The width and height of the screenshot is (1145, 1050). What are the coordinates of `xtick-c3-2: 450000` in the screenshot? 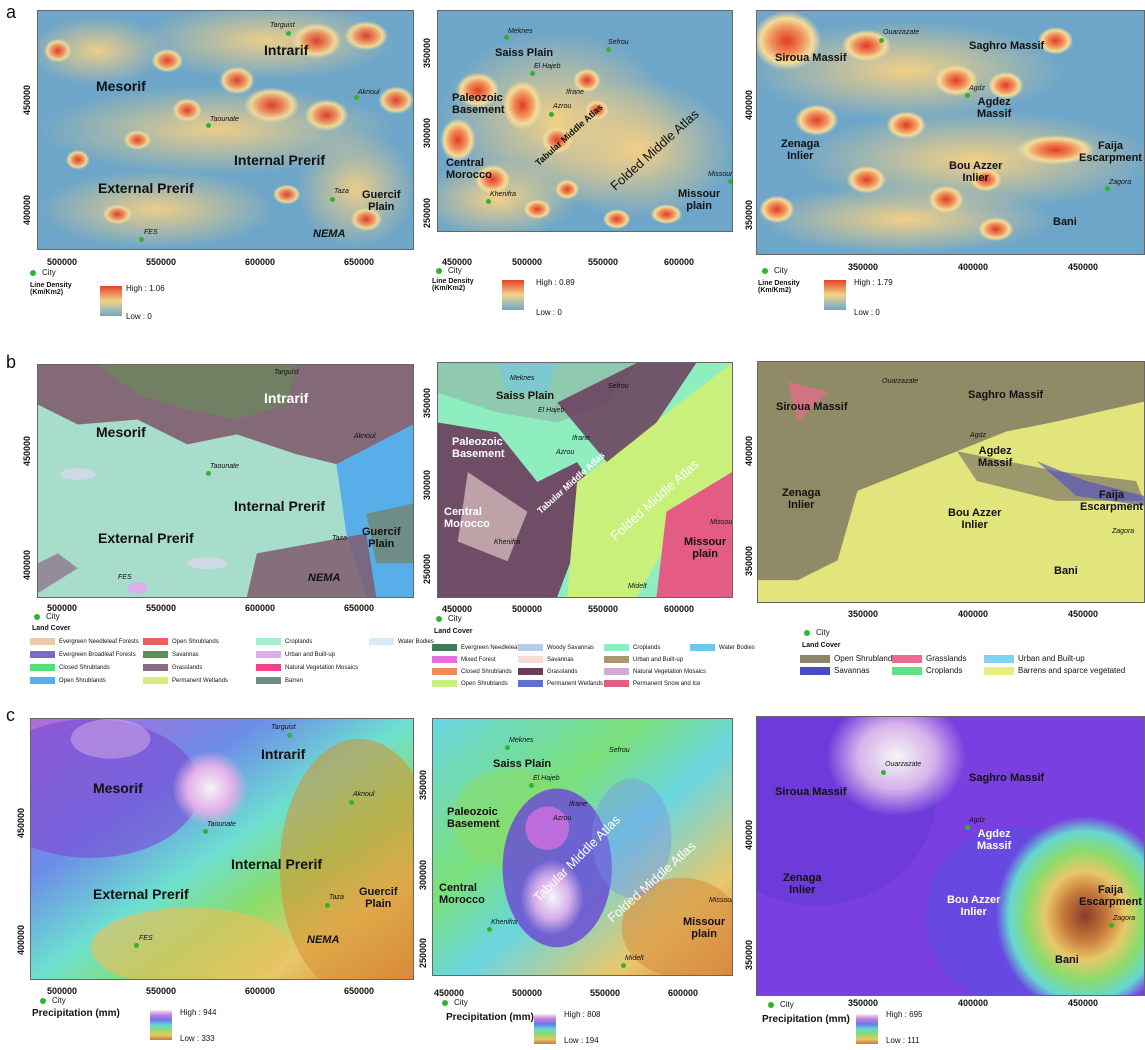 It's located at (1083, 1003).